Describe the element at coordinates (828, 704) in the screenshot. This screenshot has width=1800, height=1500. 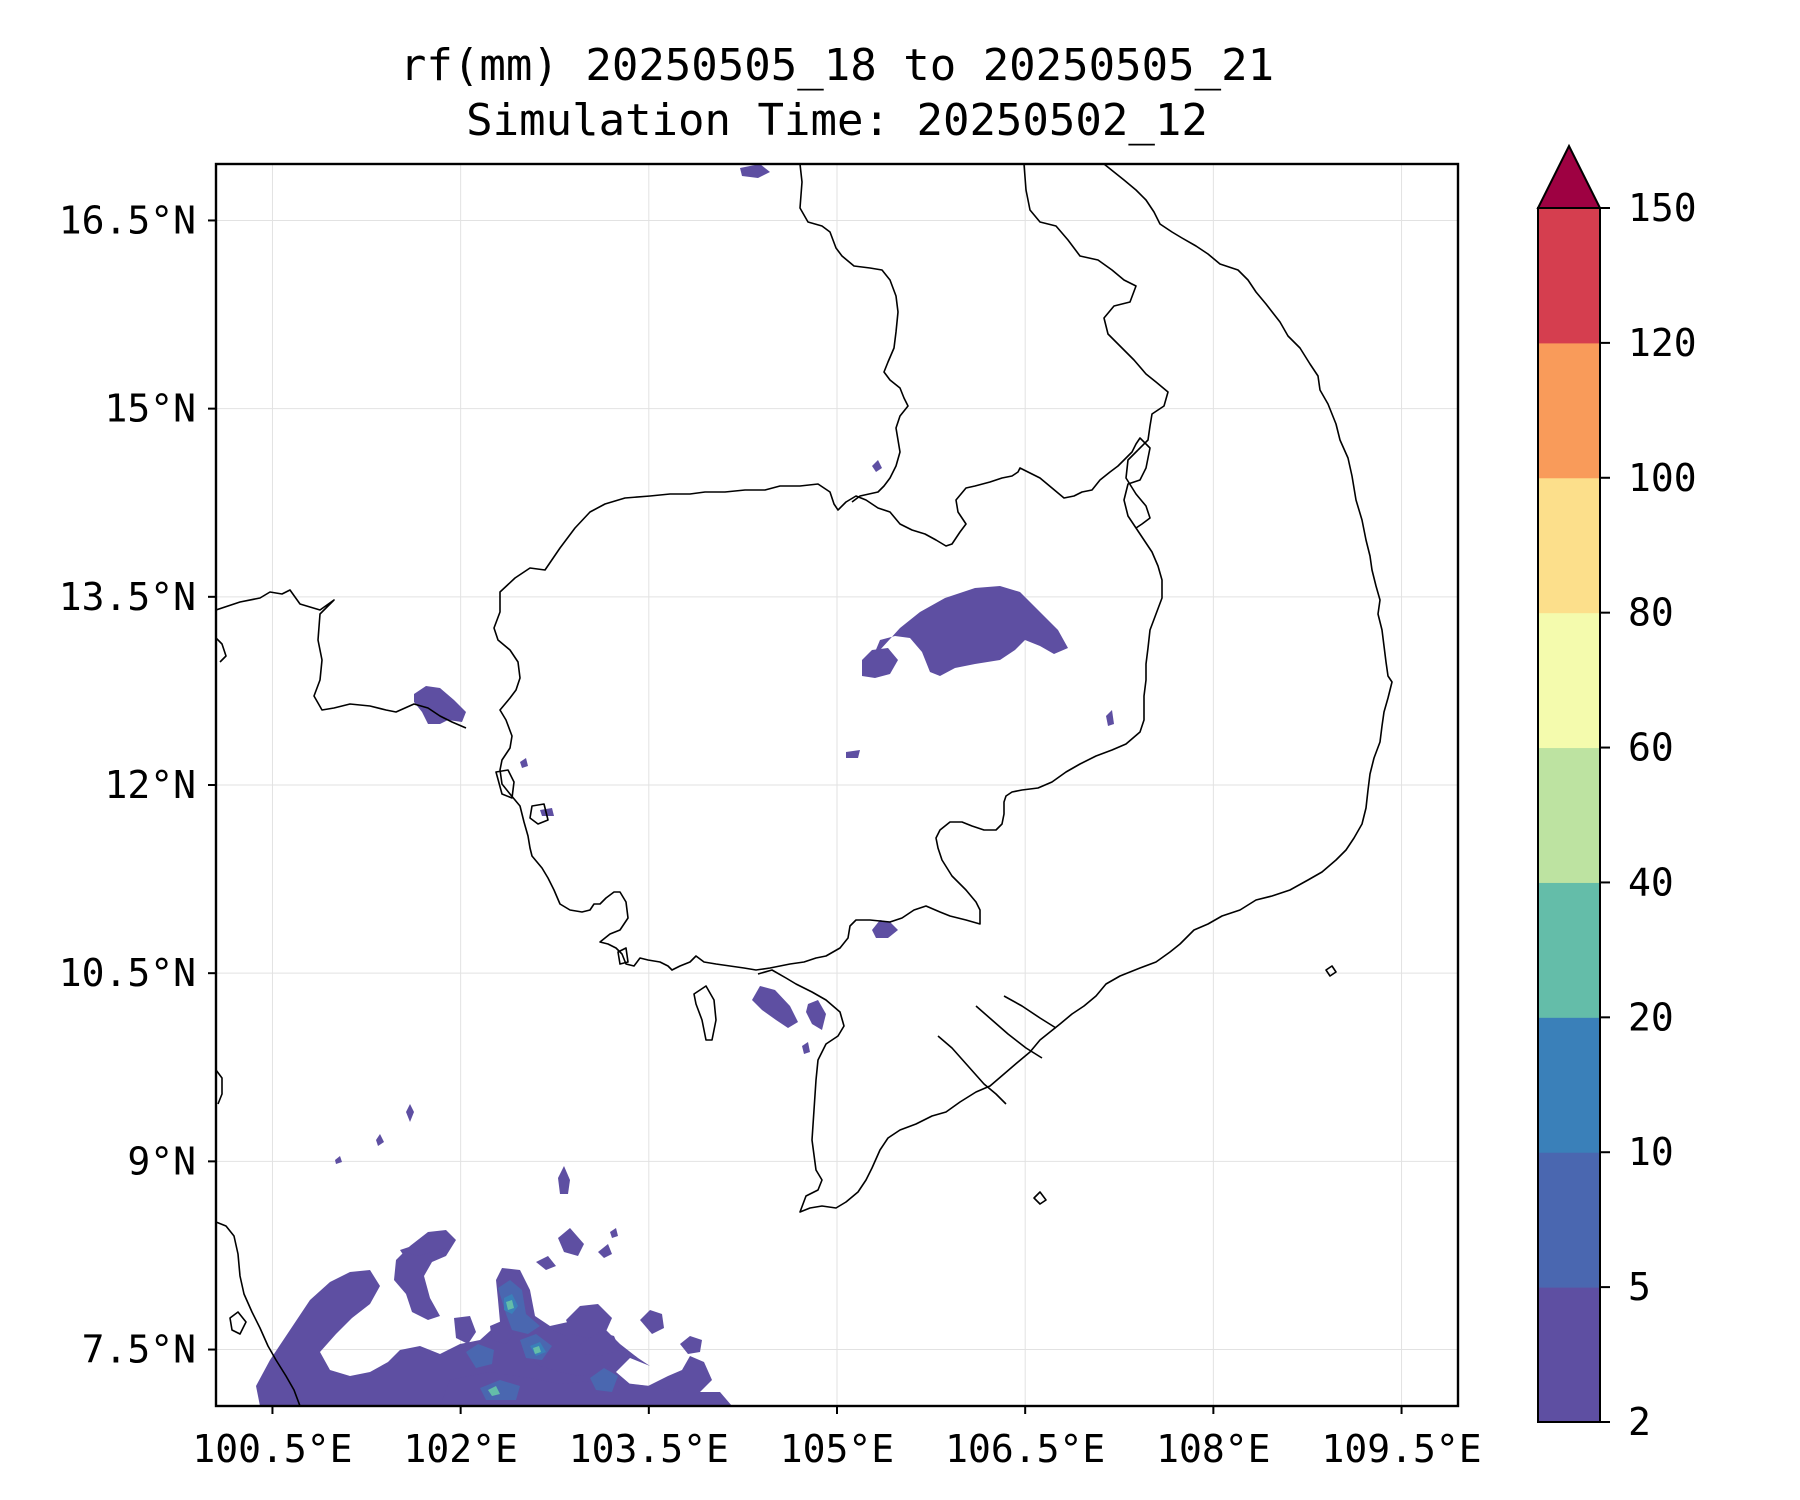
I see `border-cambodia` at that location.